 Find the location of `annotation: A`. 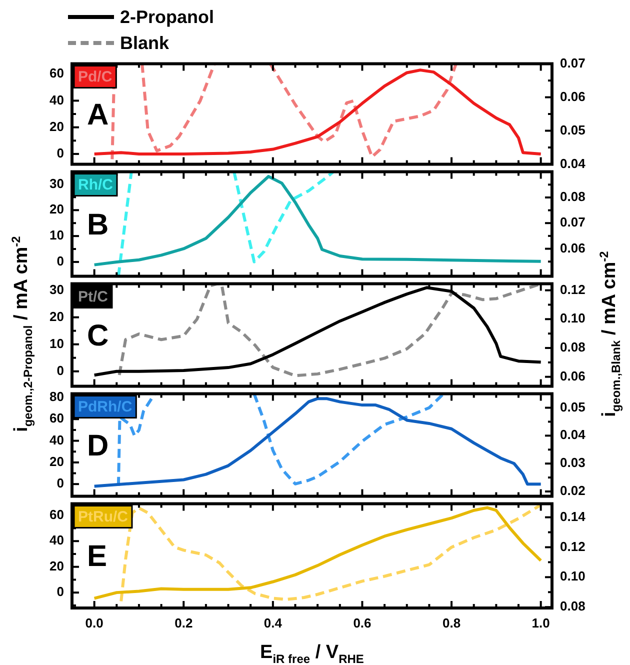

annotation: A is located at coordinates (98, 115).